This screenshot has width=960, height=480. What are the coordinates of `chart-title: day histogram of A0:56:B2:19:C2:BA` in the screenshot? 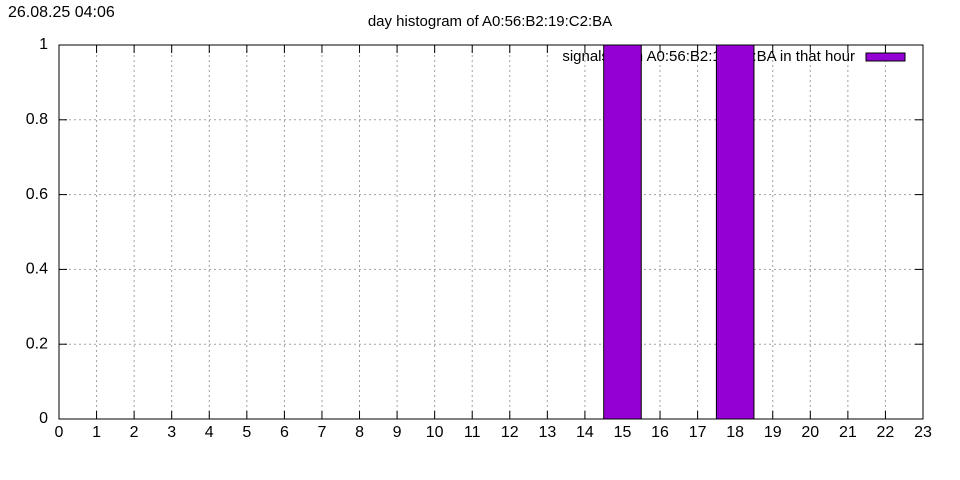 It's located at (490, 21).